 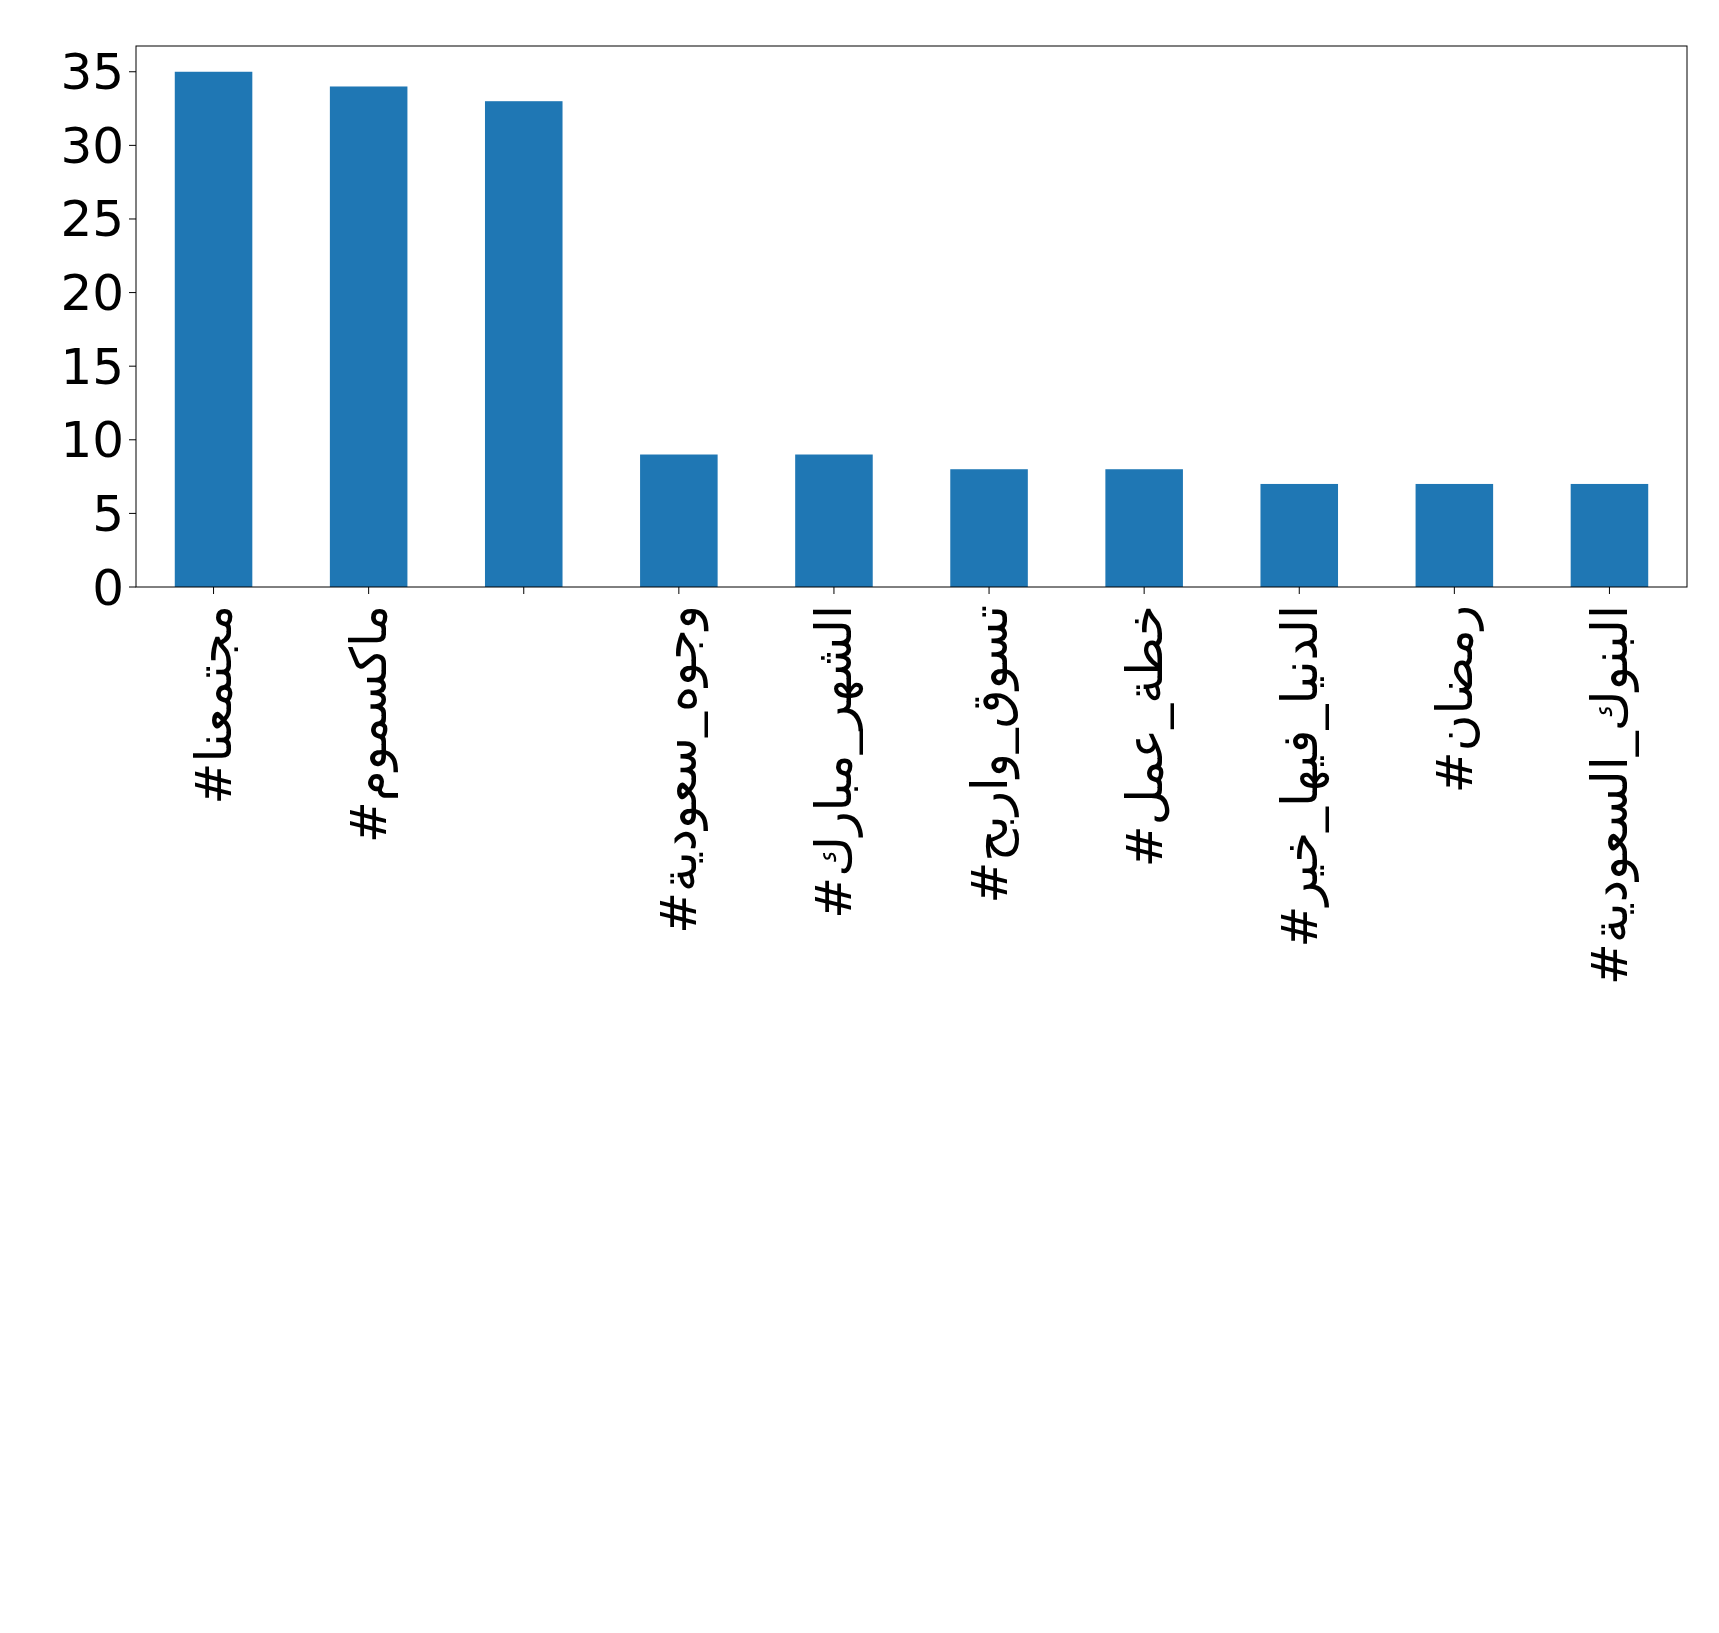 I want to click on y-tick-label: 10, so click(x=92, y=440).